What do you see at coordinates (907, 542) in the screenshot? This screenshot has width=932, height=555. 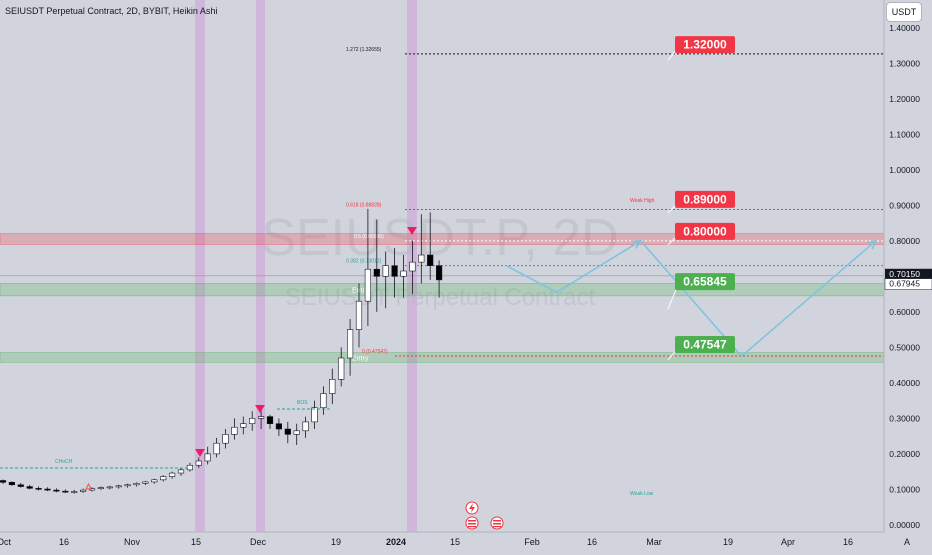 I see `auto-scale-button: A` at bounding box center [907, 542].